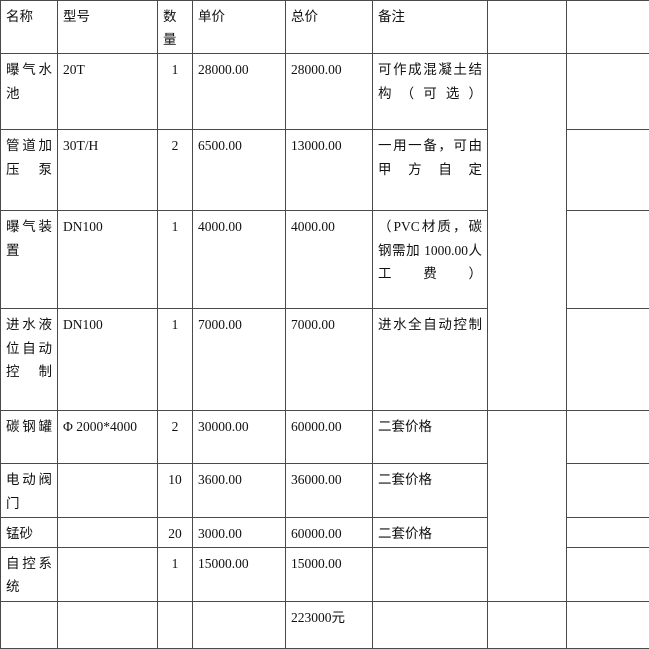 The height and width of the screenshot is (649, 649). What do you see at coordinates (430, 92) in the screenshot?
I see `cell-remark: 可作成混凝土结构（可选）` at bounding box center [430, 92].